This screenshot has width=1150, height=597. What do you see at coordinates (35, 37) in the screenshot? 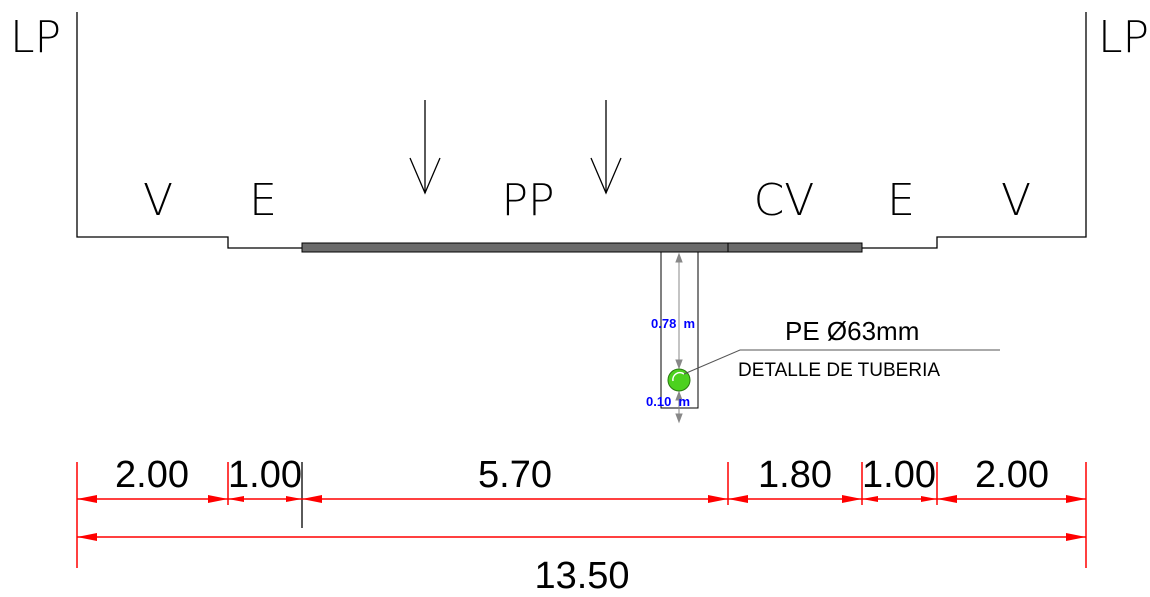
I see `lp-left-label: LP` at bounding box center [35, 37].